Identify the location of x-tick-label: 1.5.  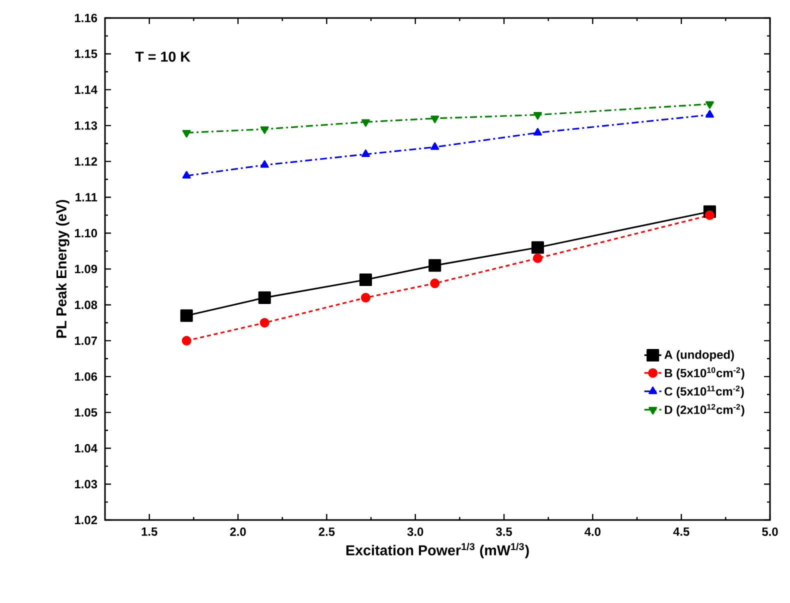
(150, 532).